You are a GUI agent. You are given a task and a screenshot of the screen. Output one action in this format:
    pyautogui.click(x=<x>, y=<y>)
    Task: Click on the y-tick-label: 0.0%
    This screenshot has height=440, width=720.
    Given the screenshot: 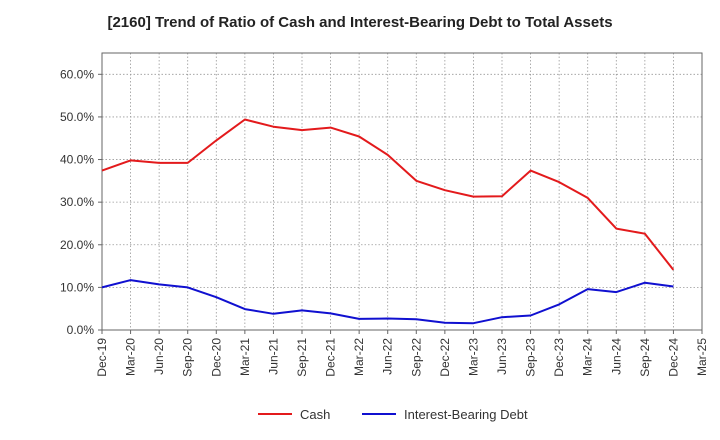 What is the action you would take?
    pyautogui.click(x=81, y=330)
    